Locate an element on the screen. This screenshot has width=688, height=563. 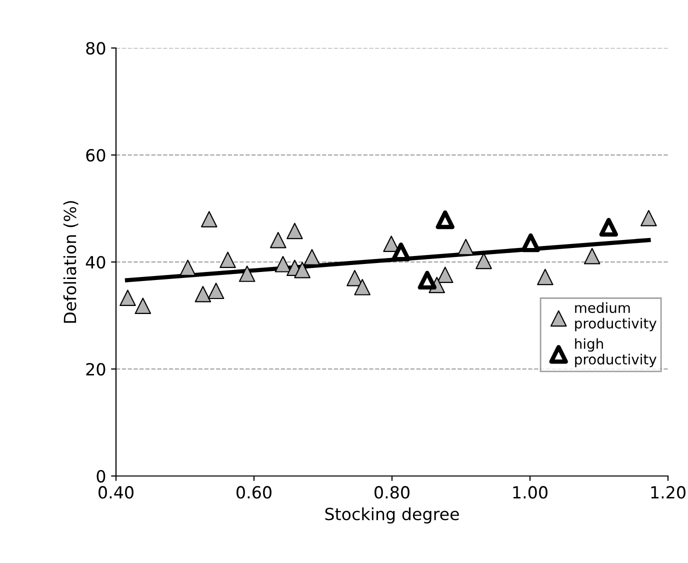
legend-label: high productivity is located at coordinates (615, 353).